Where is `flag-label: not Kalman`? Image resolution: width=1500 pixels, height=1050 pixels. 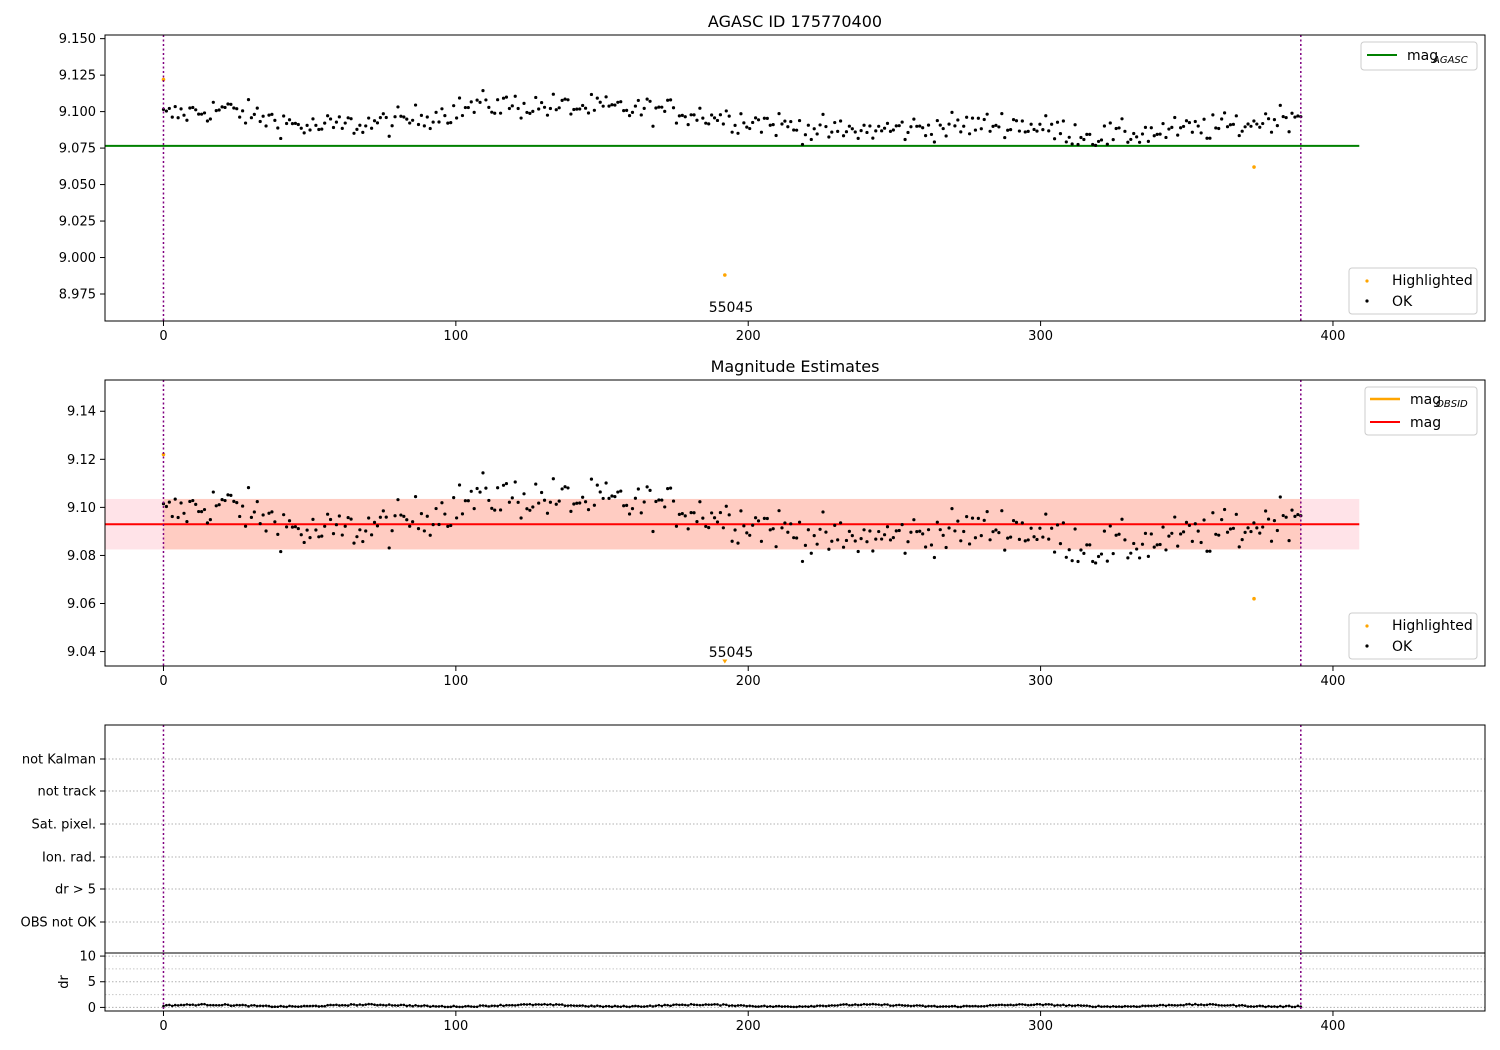 flag-label: not Kalman is located at coordinates (59, 760).